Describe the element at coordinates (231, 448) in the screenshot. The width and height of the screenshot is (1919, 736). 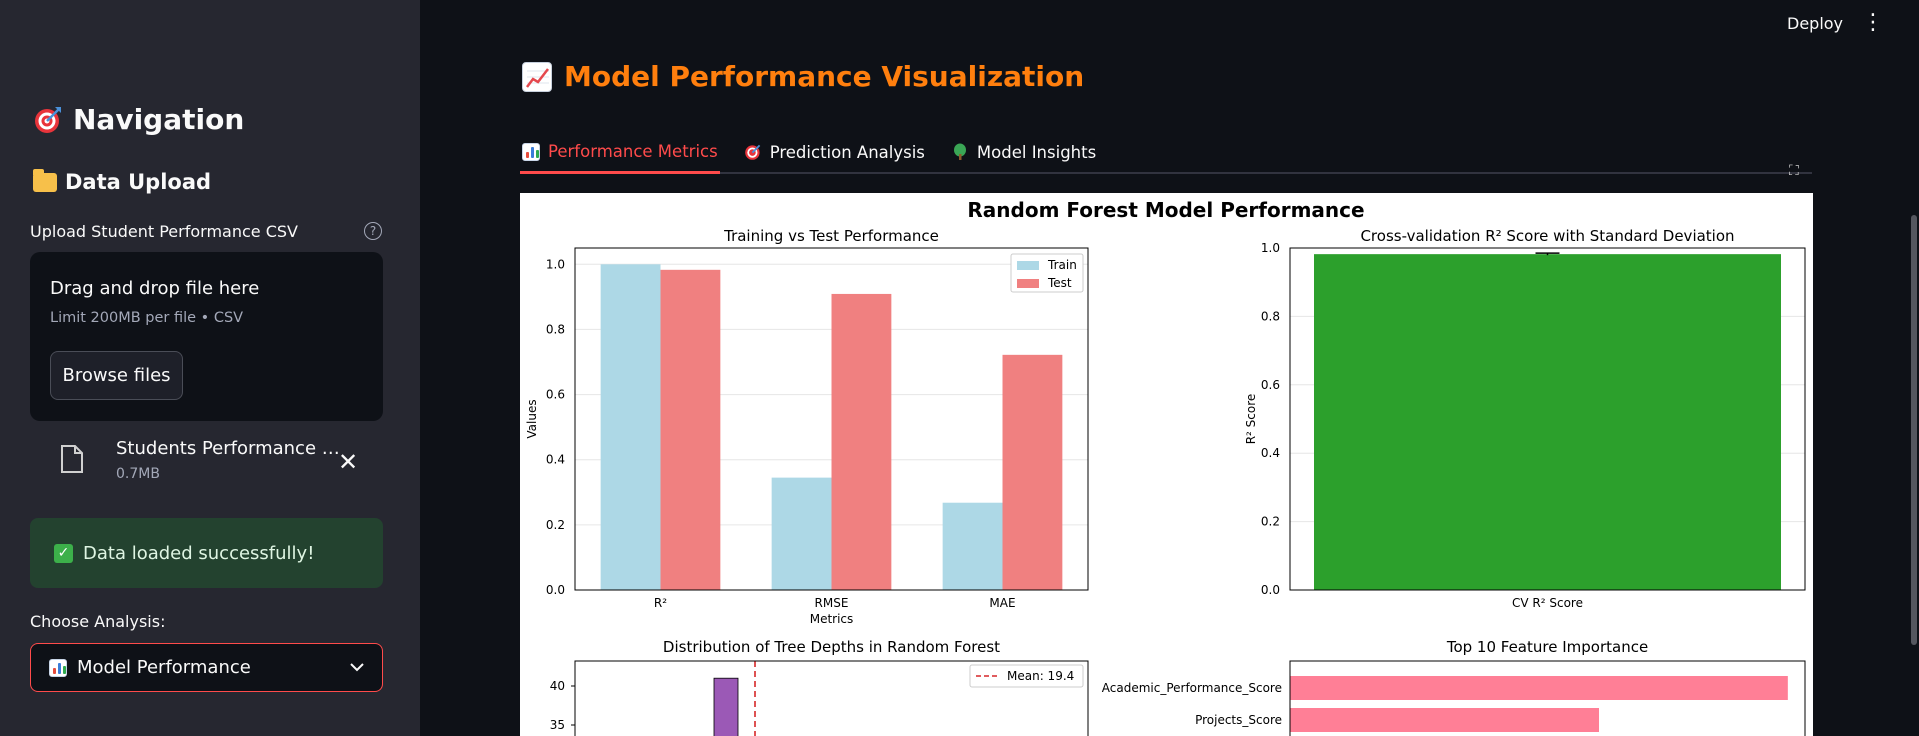
I see `file-name: Students Performance Dataset.csv` at that location.